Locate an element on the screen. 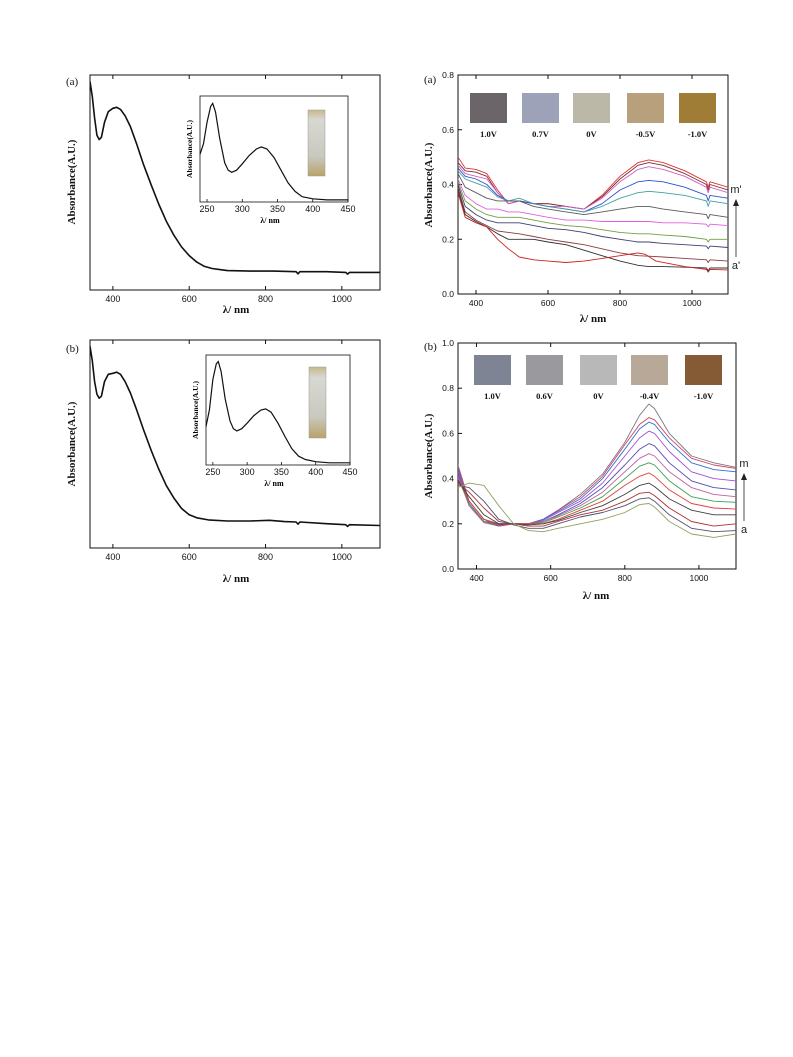 Image resolution: width=793 pixels, height=1057 pixels. inset-series-line is located at coordinates (273, 151).